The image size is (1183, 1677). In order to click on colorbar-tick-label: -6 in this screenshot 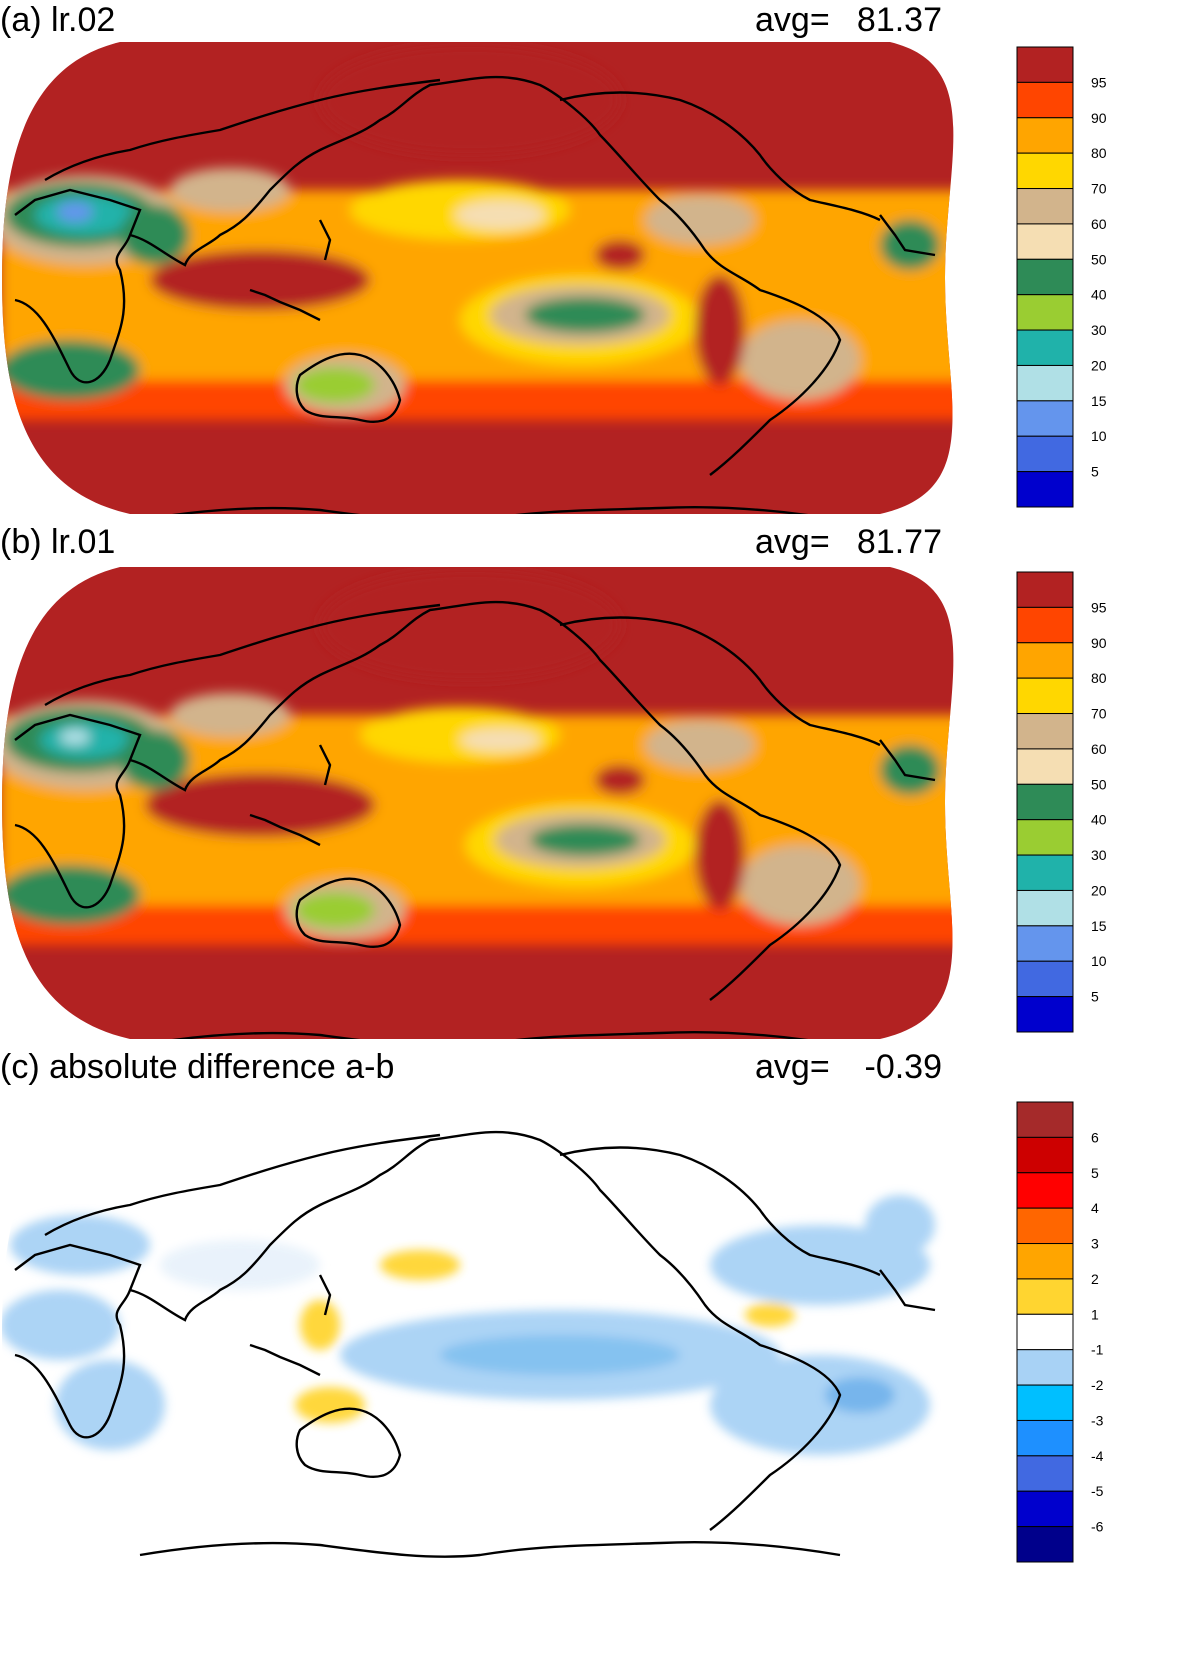, I will do `click(1097, 1527)`.